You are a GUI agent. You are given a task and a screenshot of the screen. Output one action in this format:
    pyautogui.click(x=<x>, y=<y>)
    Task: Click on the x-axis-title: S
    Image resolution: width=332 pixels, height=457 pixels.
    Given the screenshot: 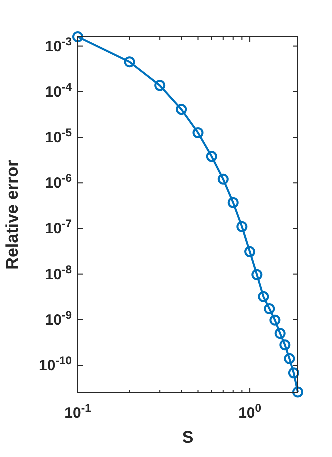 What is the action you would take?
    pyautogui.click(x=188, y=437)
    